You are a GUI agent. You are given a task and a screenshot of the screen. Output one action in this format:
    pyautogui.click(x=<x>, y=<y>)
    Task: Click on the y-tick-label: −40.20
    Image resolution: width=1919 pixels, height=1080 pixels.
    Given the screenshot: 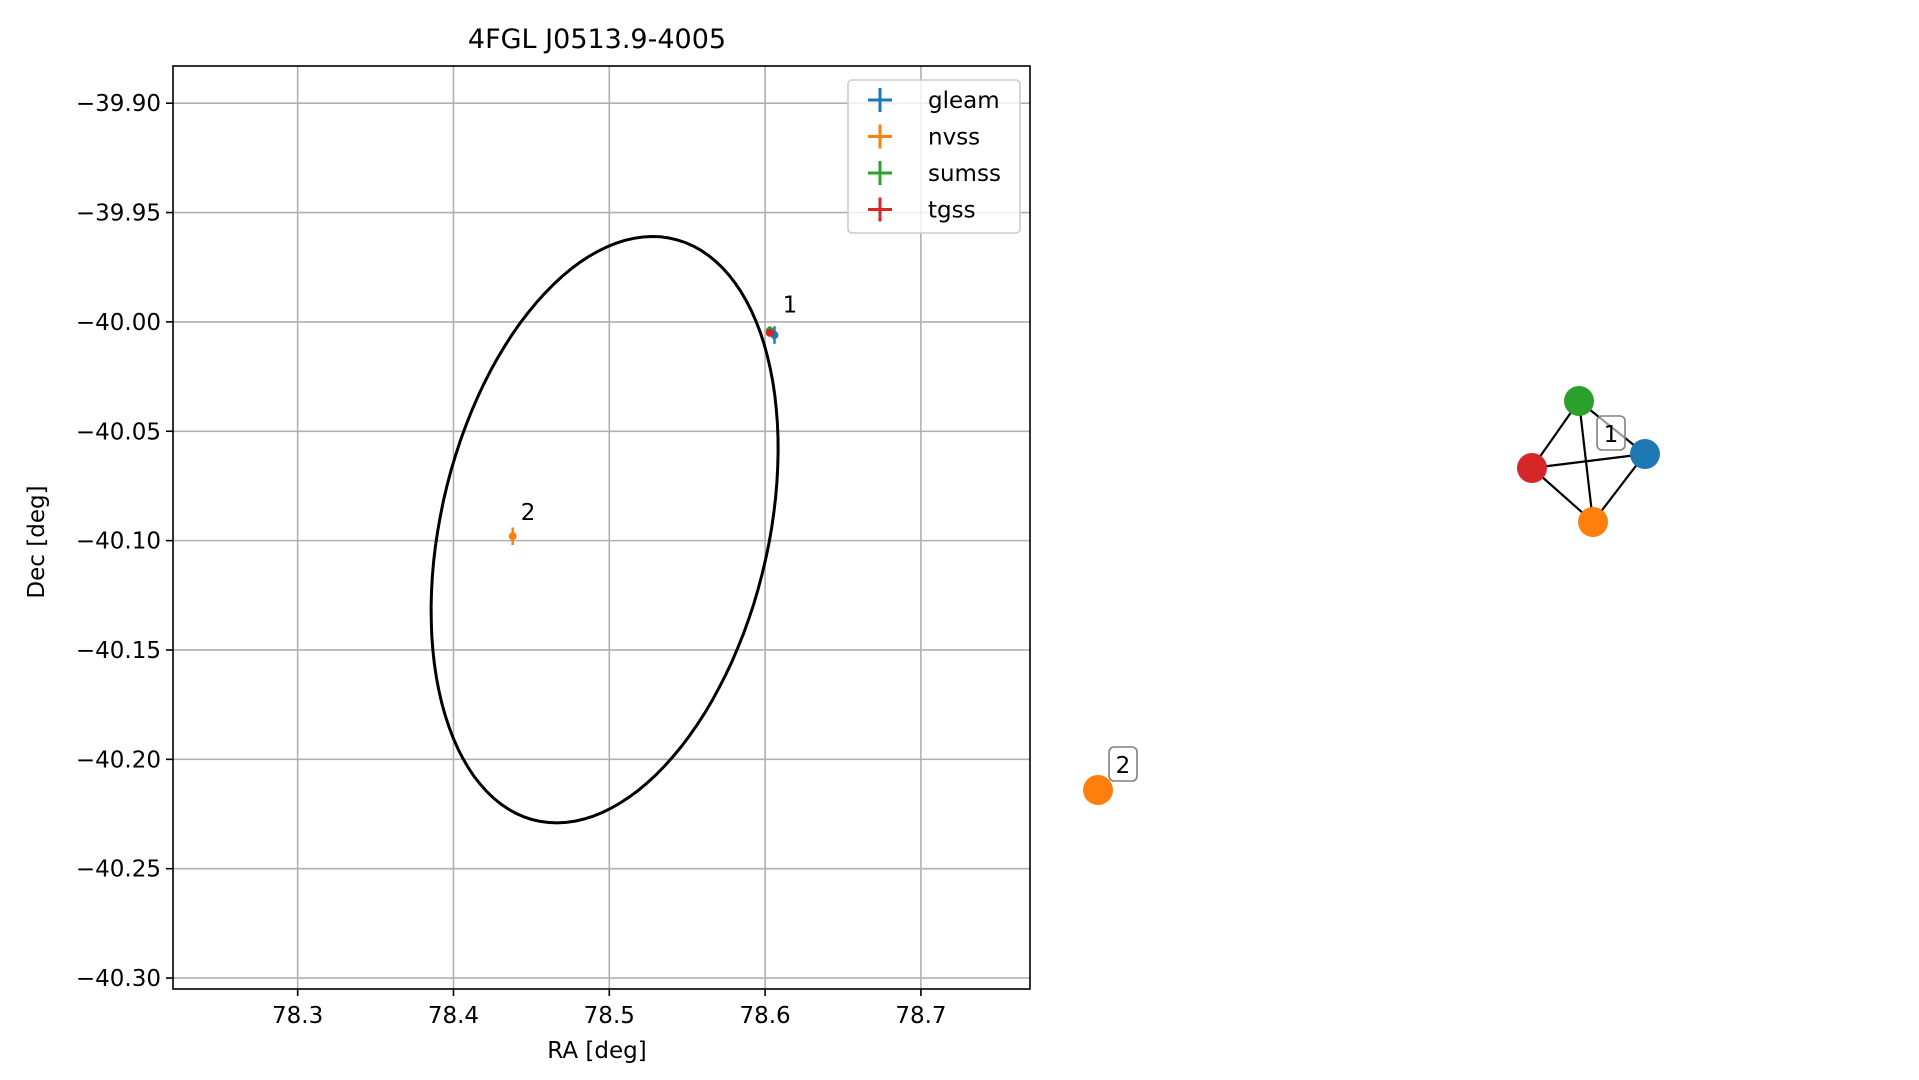 What is the action you would take?
    pyautogui.click(x=118, y=760)
    